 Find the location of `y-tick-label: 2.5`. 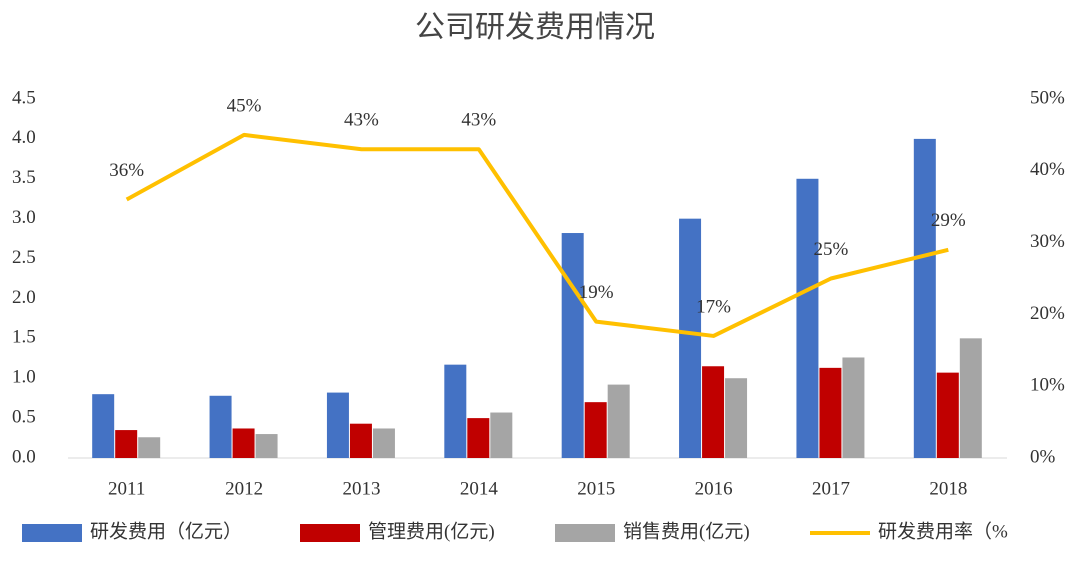

y-tick-label: 2.5 is located at coordinates (24, 257).